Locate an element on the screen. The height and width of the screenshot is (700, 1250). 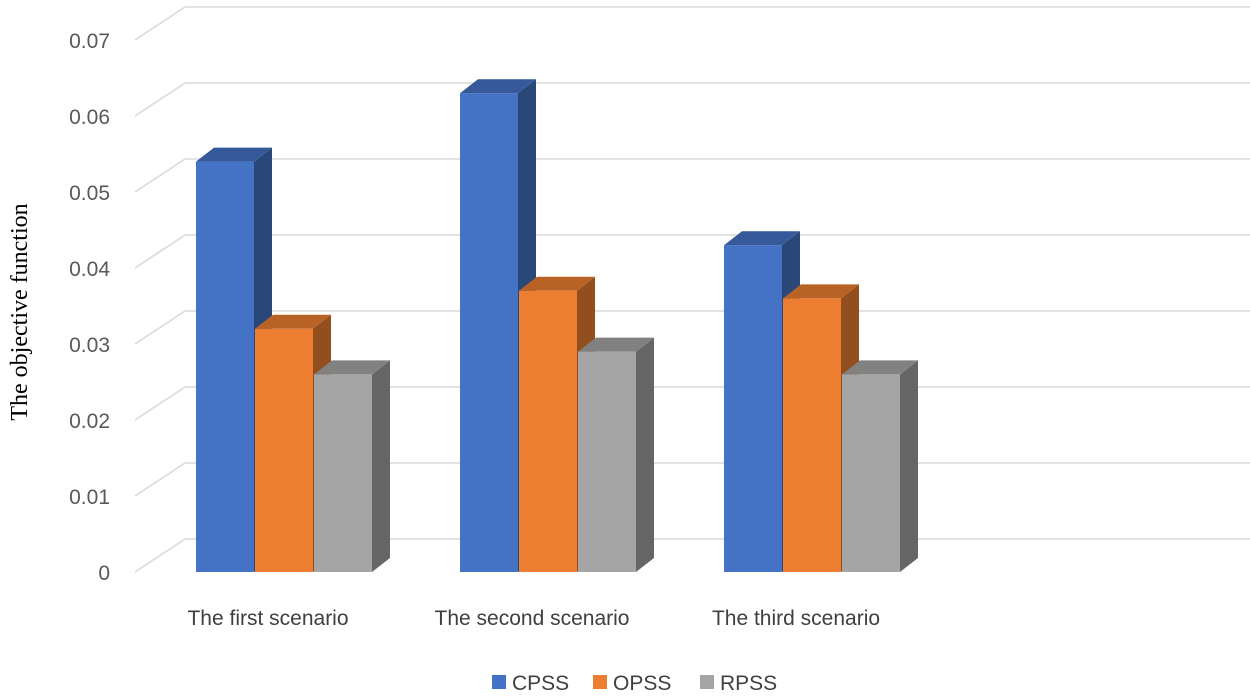
legend-item-opss: OPSS is located at coordinates (632, 683).